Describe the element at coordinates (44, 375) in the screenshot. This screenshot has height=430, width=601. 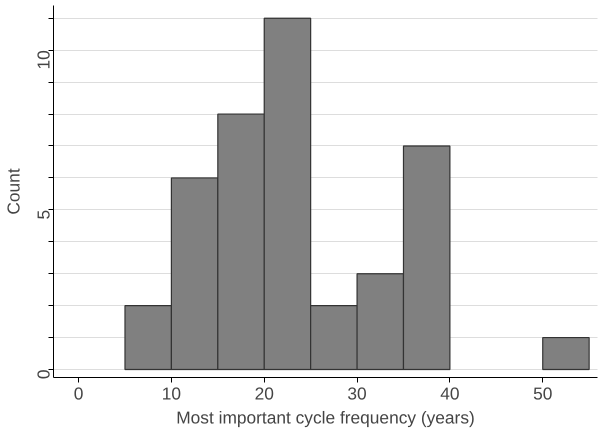
I see `y-tick-label: 0` at that location.